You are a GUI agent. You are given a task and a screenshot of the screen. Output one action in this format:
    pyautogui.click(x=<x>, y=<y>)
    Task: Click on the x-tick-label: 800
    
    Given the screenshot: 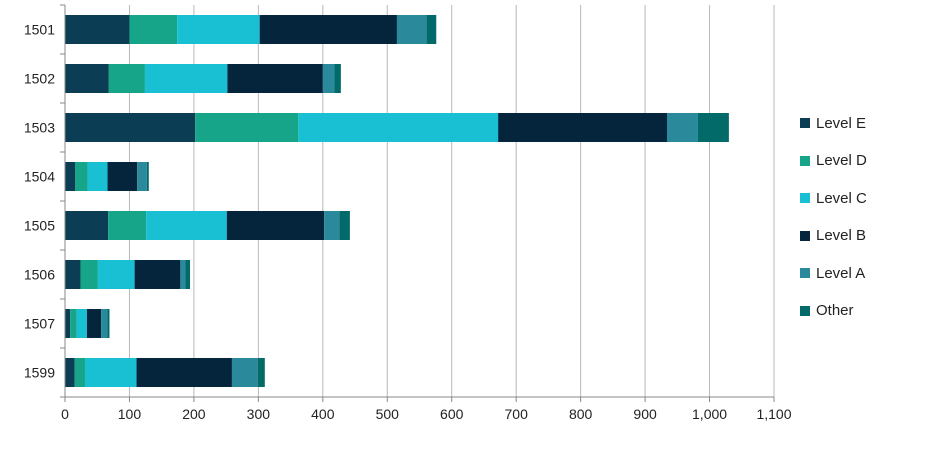 What is the action you would take?
    pyautogui.click(x=581, y=414)
    